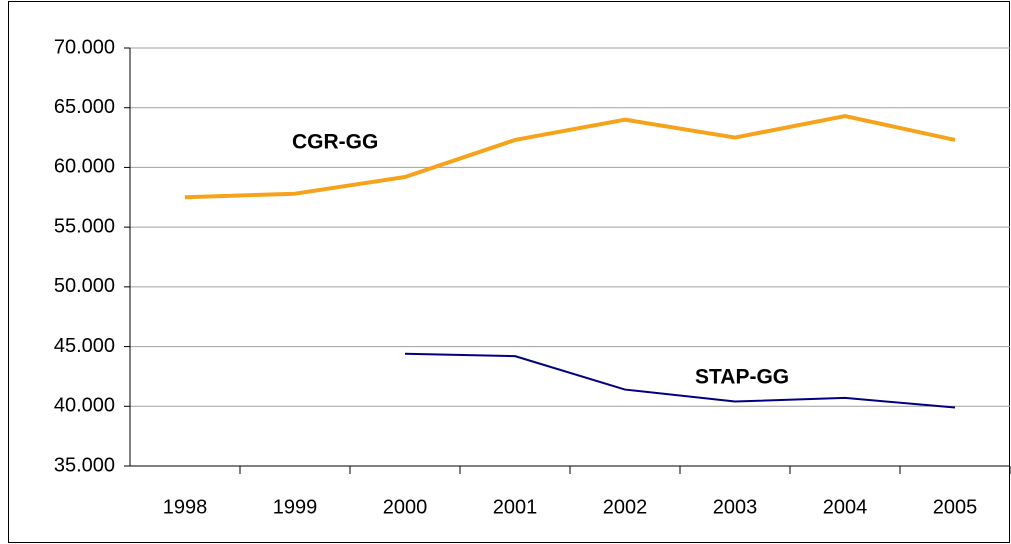 The image size is (1011, 544). What do you see at coordinates (295, 507) in the screenshot?
I see `x-tick-label: 1999` at bounding box center [295, 507].